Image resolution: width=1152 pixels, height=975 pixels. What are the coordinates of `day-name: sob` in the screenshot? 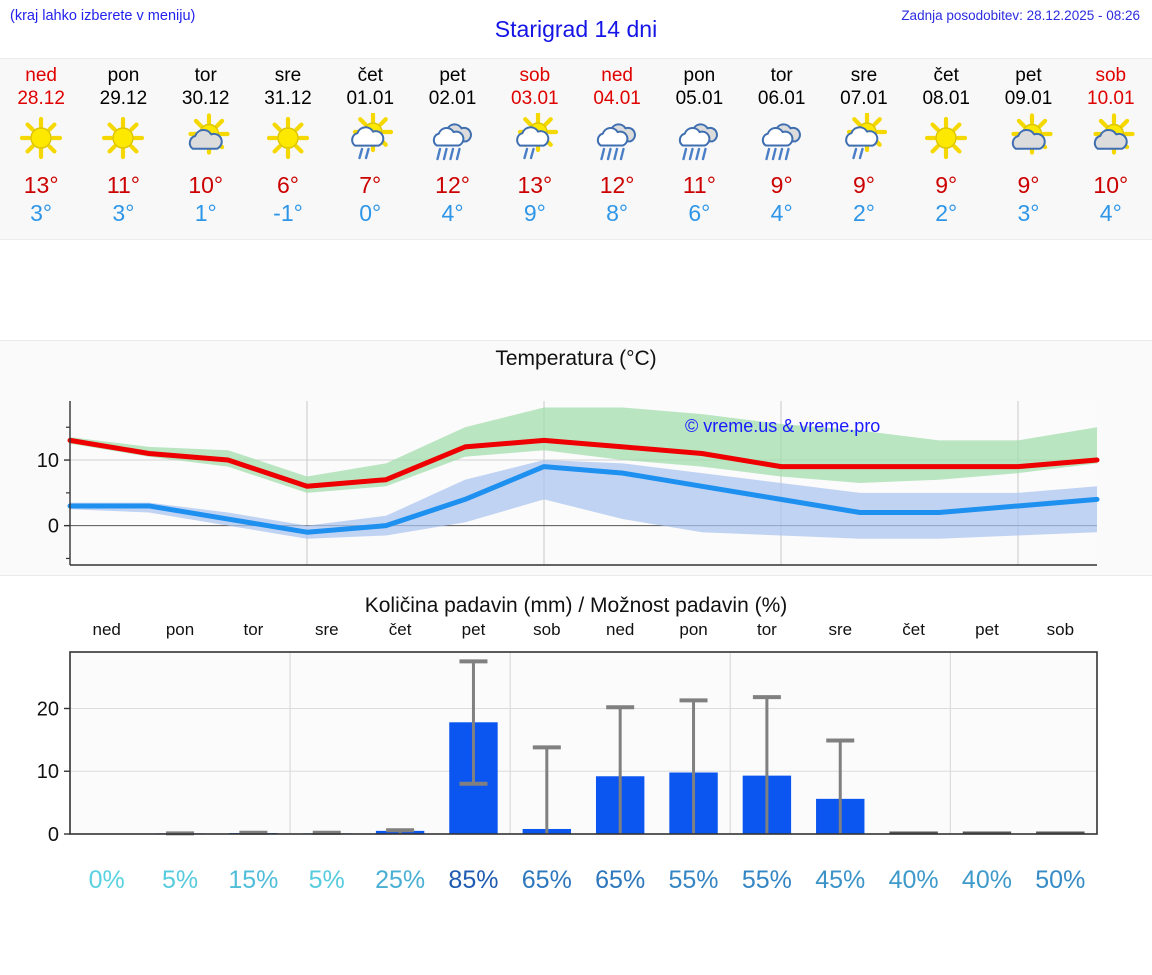 It's located at (535, 75).